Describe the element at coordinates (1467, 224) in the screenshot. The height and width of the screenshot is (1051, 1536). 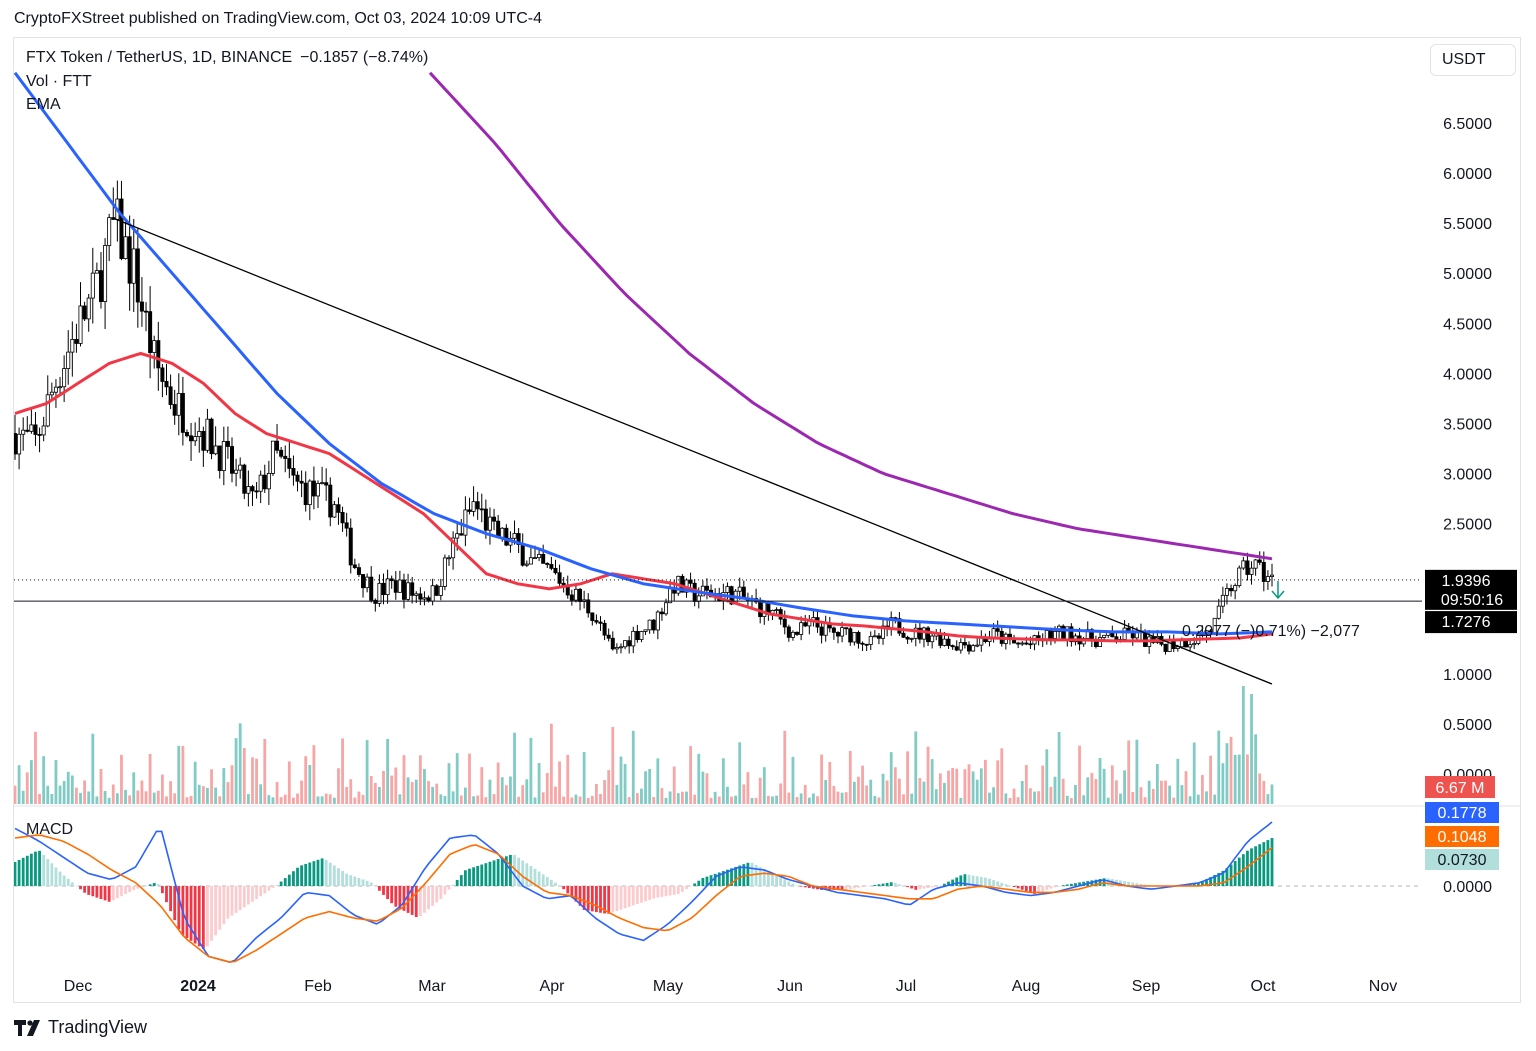
I see `y-tick-label: 5.5000` at that location.